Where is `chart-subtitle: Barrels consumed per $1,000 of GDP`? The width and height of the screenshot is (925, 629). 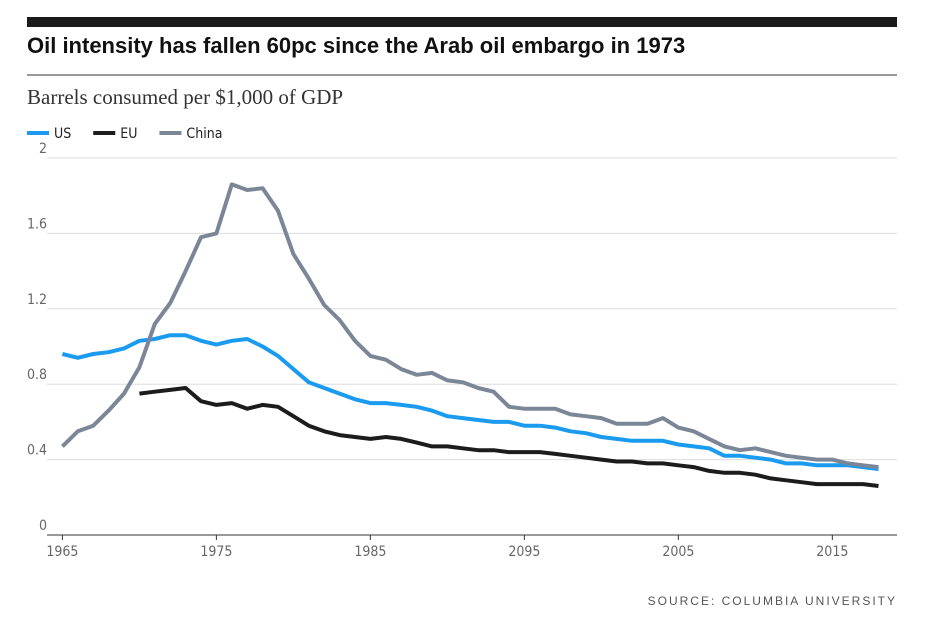 chart-subtitle: Barrels consumed per $1,000 of GDP is located at coordinates (185, 97).